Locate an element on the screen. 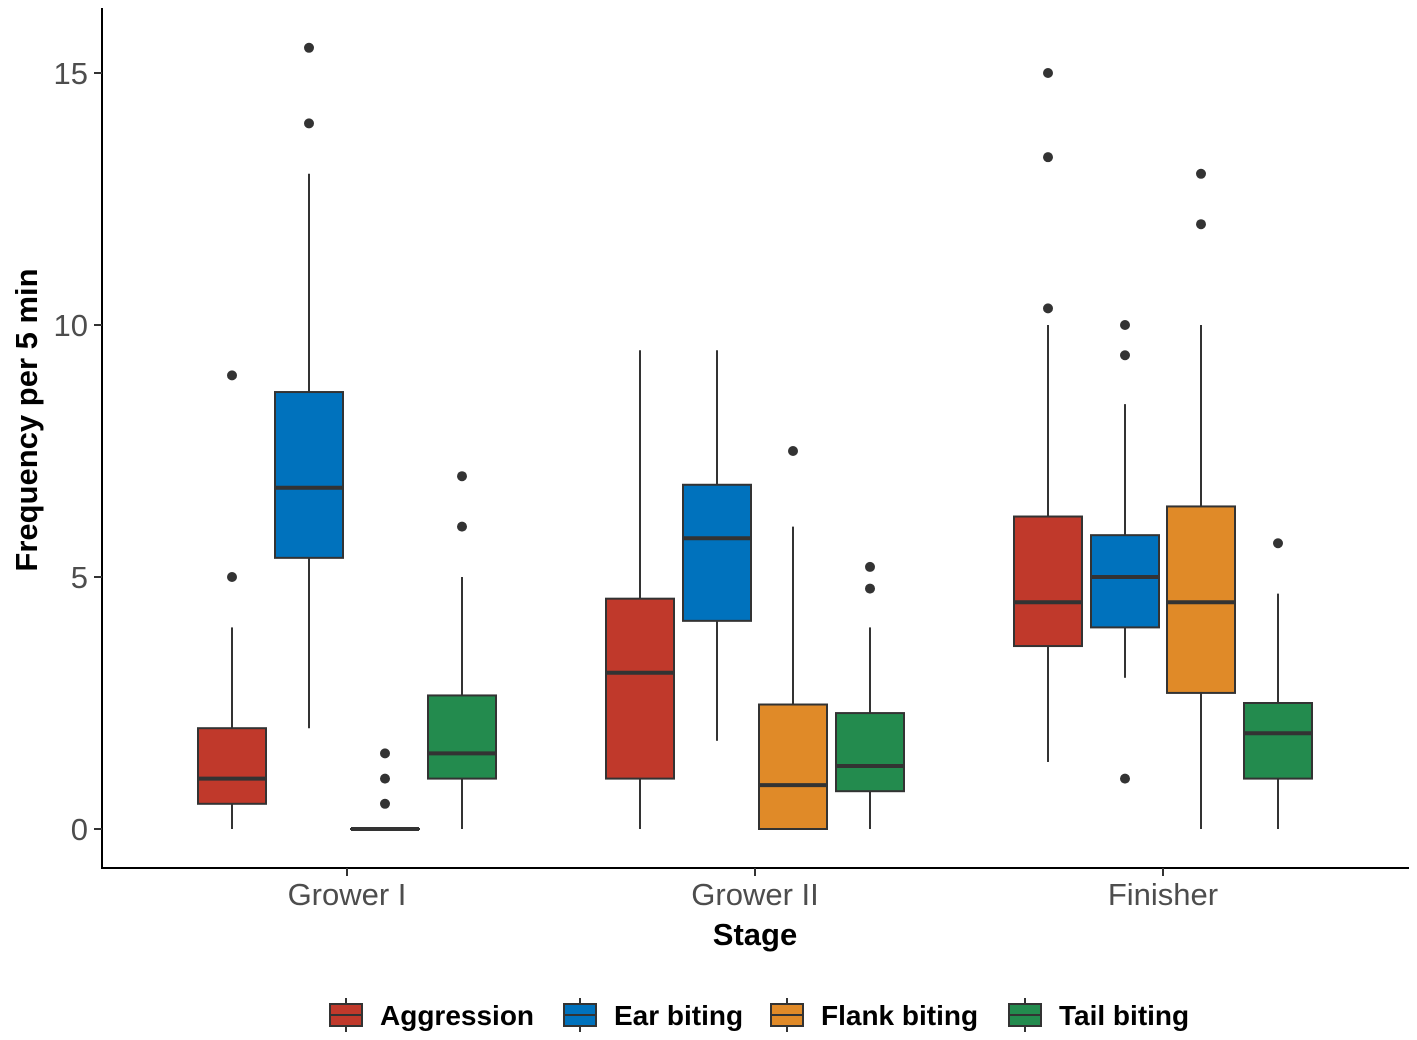 Image resolution: width=1417 pixels, height=1040 pixels. legend-item-tail-biting: Tail biting is located at coordinates (1098, 1015).